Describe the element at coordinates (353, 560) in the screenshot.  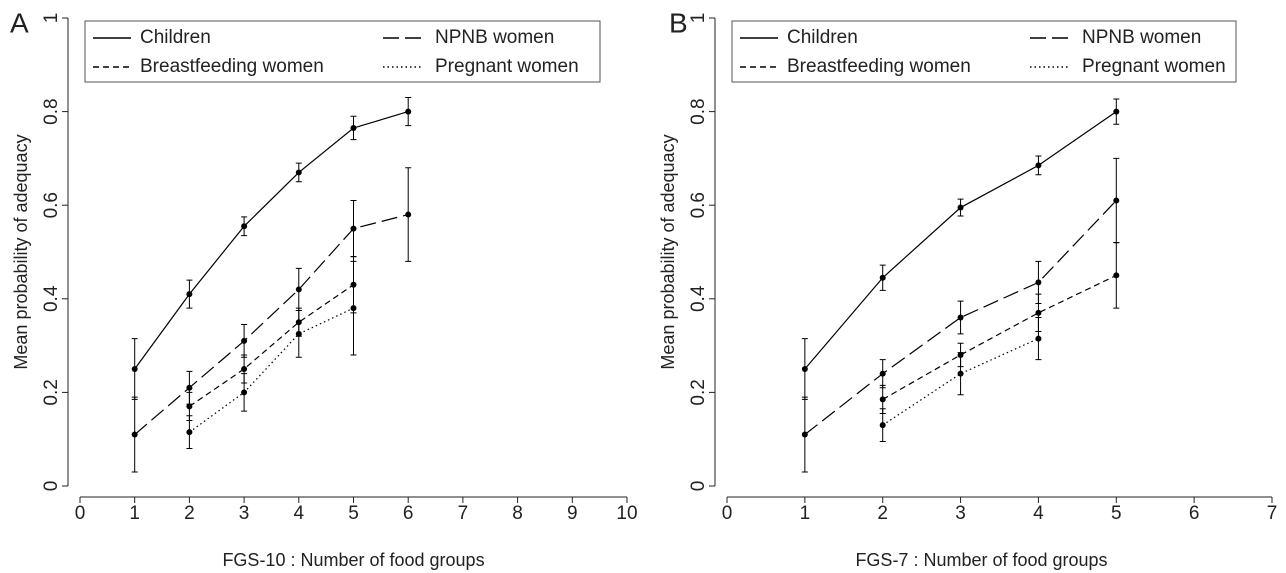
I see `x-axis-title: FGS-10 : Number of food groups` at that location.